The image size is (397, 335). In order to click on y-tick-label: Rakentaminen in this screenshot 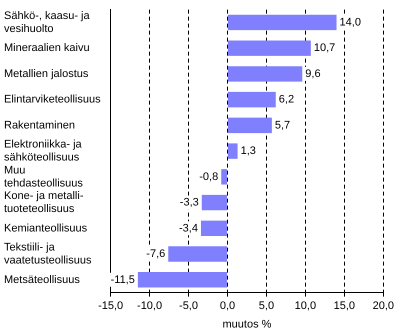, I will do `click(39, 125)`.